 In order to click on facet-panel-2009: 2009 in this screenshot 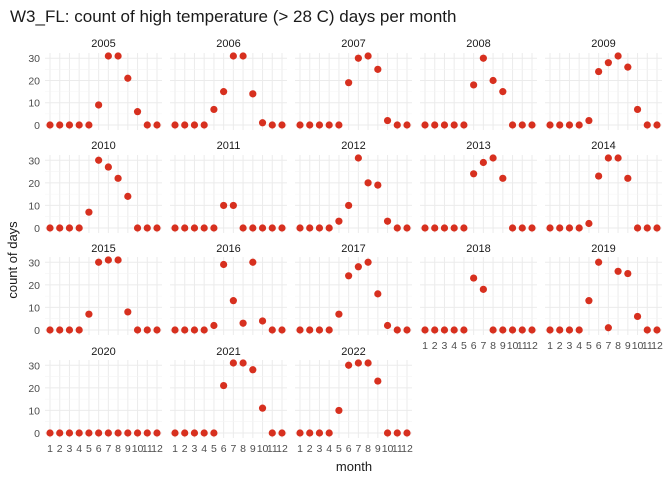, I will do `click(603, 84)`.